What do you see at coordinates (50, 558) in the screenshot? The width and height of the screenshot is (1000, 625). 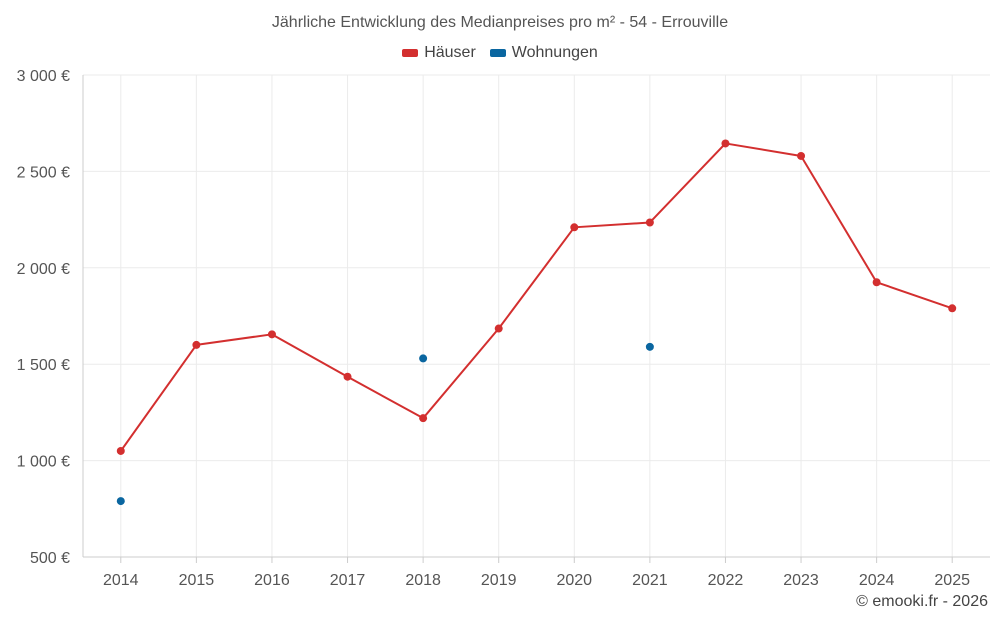 I see `y-tick-label: 500 €` at bounding box center [50, 558].